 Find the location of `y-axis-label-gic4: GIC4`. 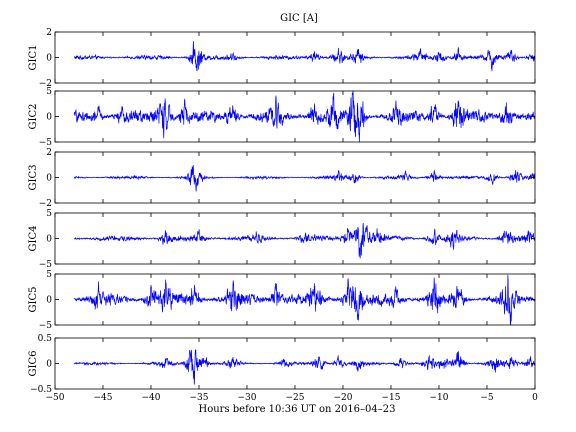

y-axis-label-gic4: GIC4 is located at coordinates (33, 239).